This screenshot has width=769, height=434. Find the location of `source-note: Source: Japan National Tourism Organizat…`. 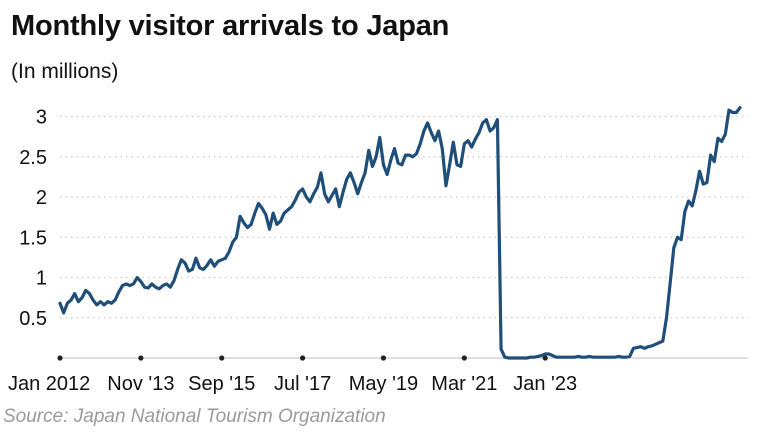

source-note: Source: Japan National Tourism Organizat… is located at coordinates (194, 416).